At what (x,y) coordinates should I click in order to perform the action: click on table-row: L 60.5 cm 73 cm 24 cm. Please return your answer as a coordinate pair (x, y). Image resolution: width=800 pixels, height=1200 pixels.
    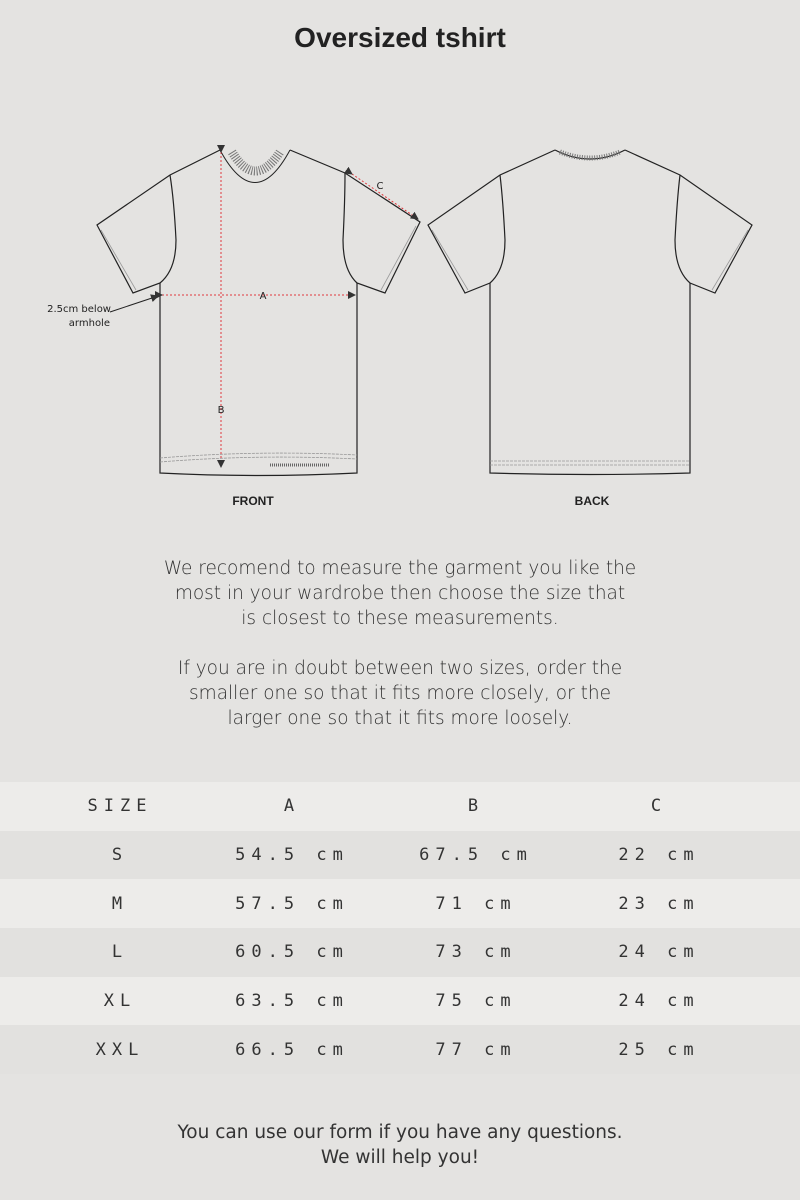
    Looking at the image, I should click on (400, 952).